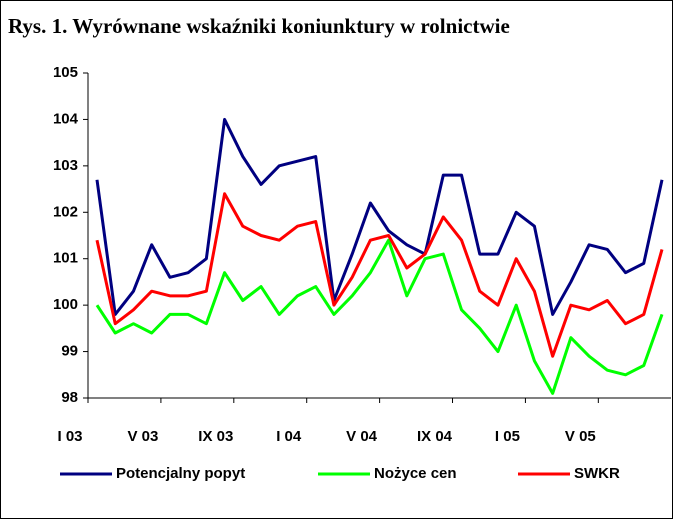  I want to click on legend: Potencjalny popyt Nożyce cen SWKR, so click(340, 473).